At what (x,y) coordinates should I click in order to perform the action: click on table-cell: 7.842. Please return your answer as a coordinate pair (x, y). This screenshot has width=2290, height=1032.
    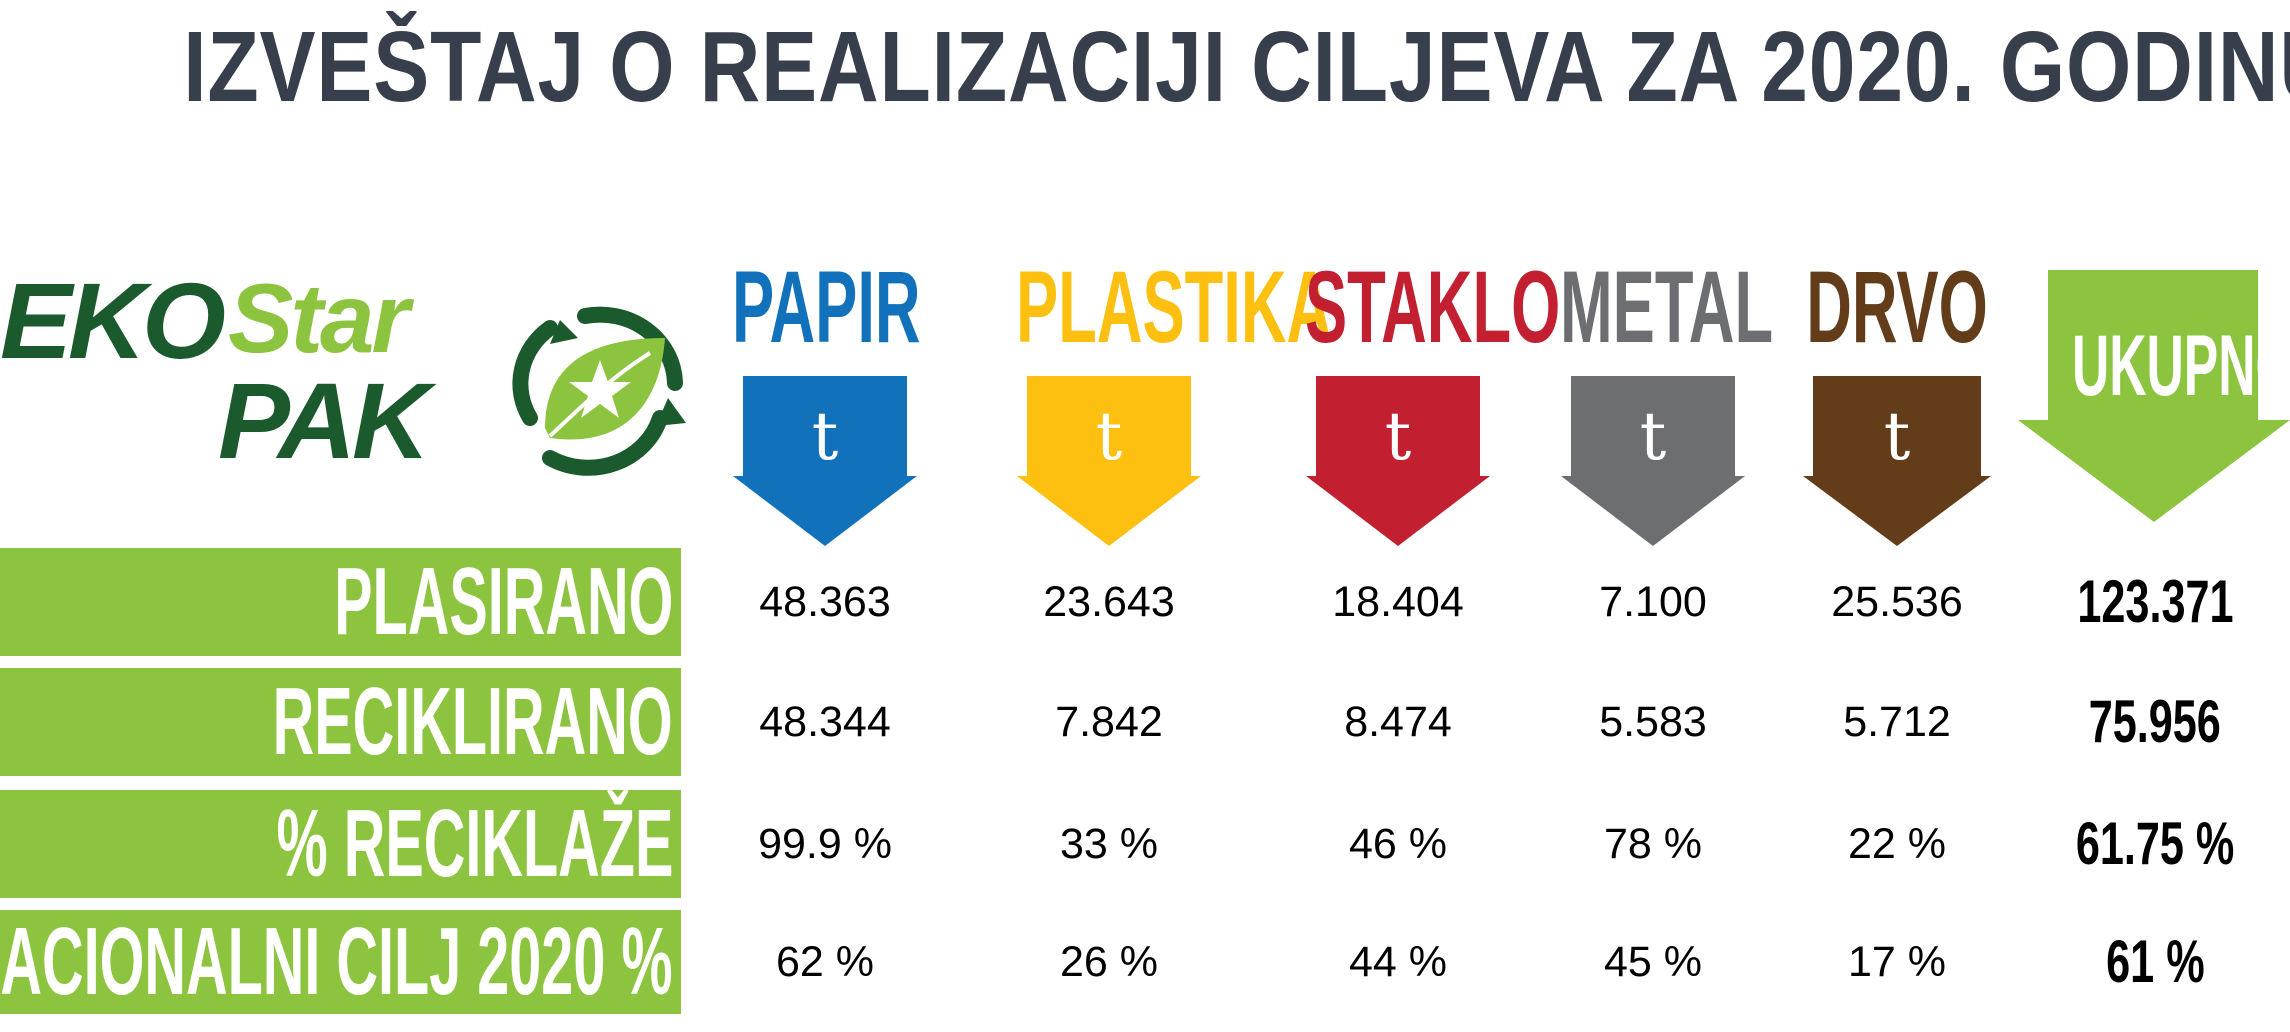
    Looking at the image, I should click on (1109, 722).